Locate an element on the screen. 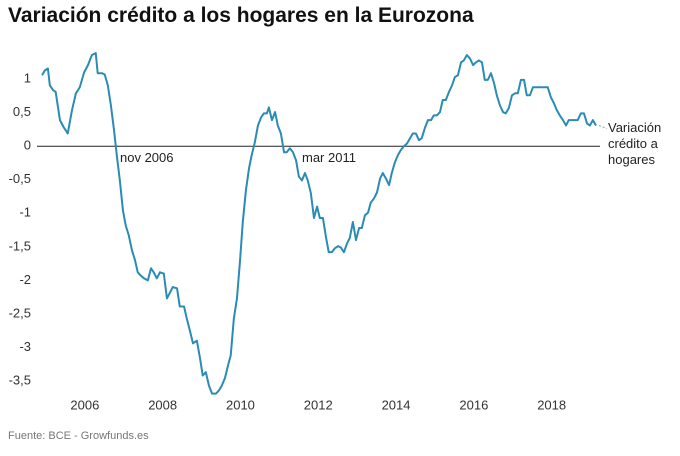 The image size is (680, 456). annotation: nov 2006 is located at coordinates (147, 157).